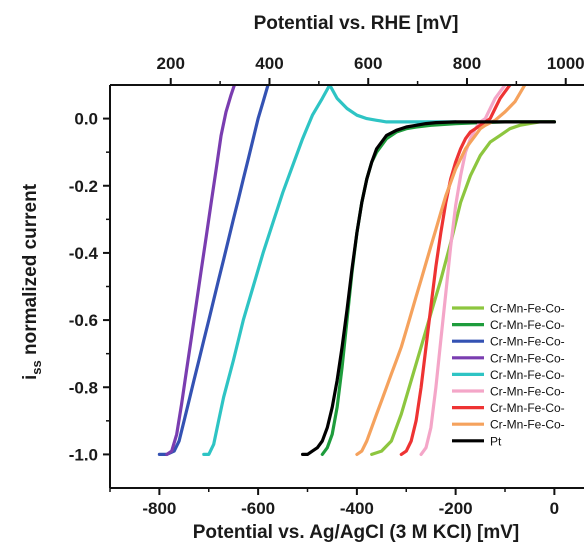 The height and width of the screenshot is (548, 584). What do you see at coordinates (357, 508) in the screenshot?
I see `x-tick-label: -400` at bounding box center [357, 508].